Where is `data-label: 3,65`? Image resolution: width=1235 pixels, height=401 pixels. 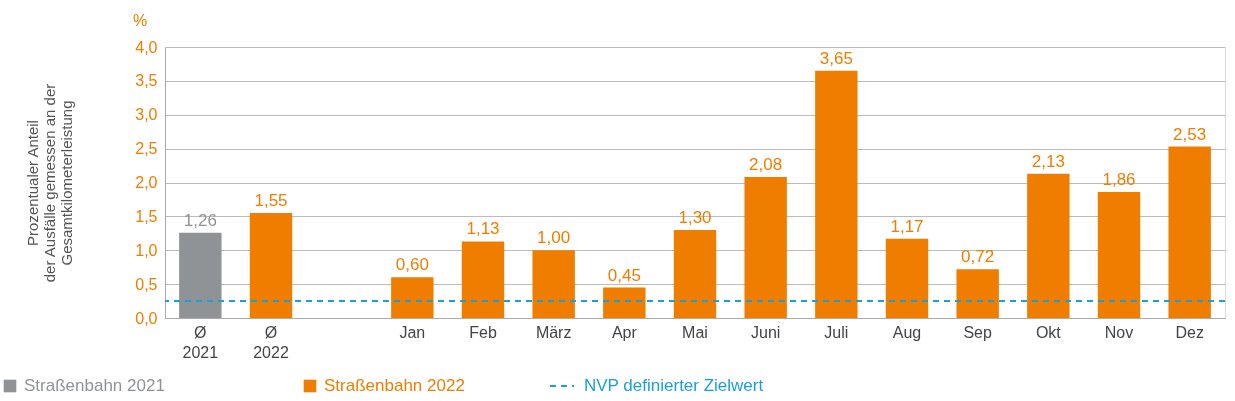 data-label: 3,65 is located at coordinates (836, 58).